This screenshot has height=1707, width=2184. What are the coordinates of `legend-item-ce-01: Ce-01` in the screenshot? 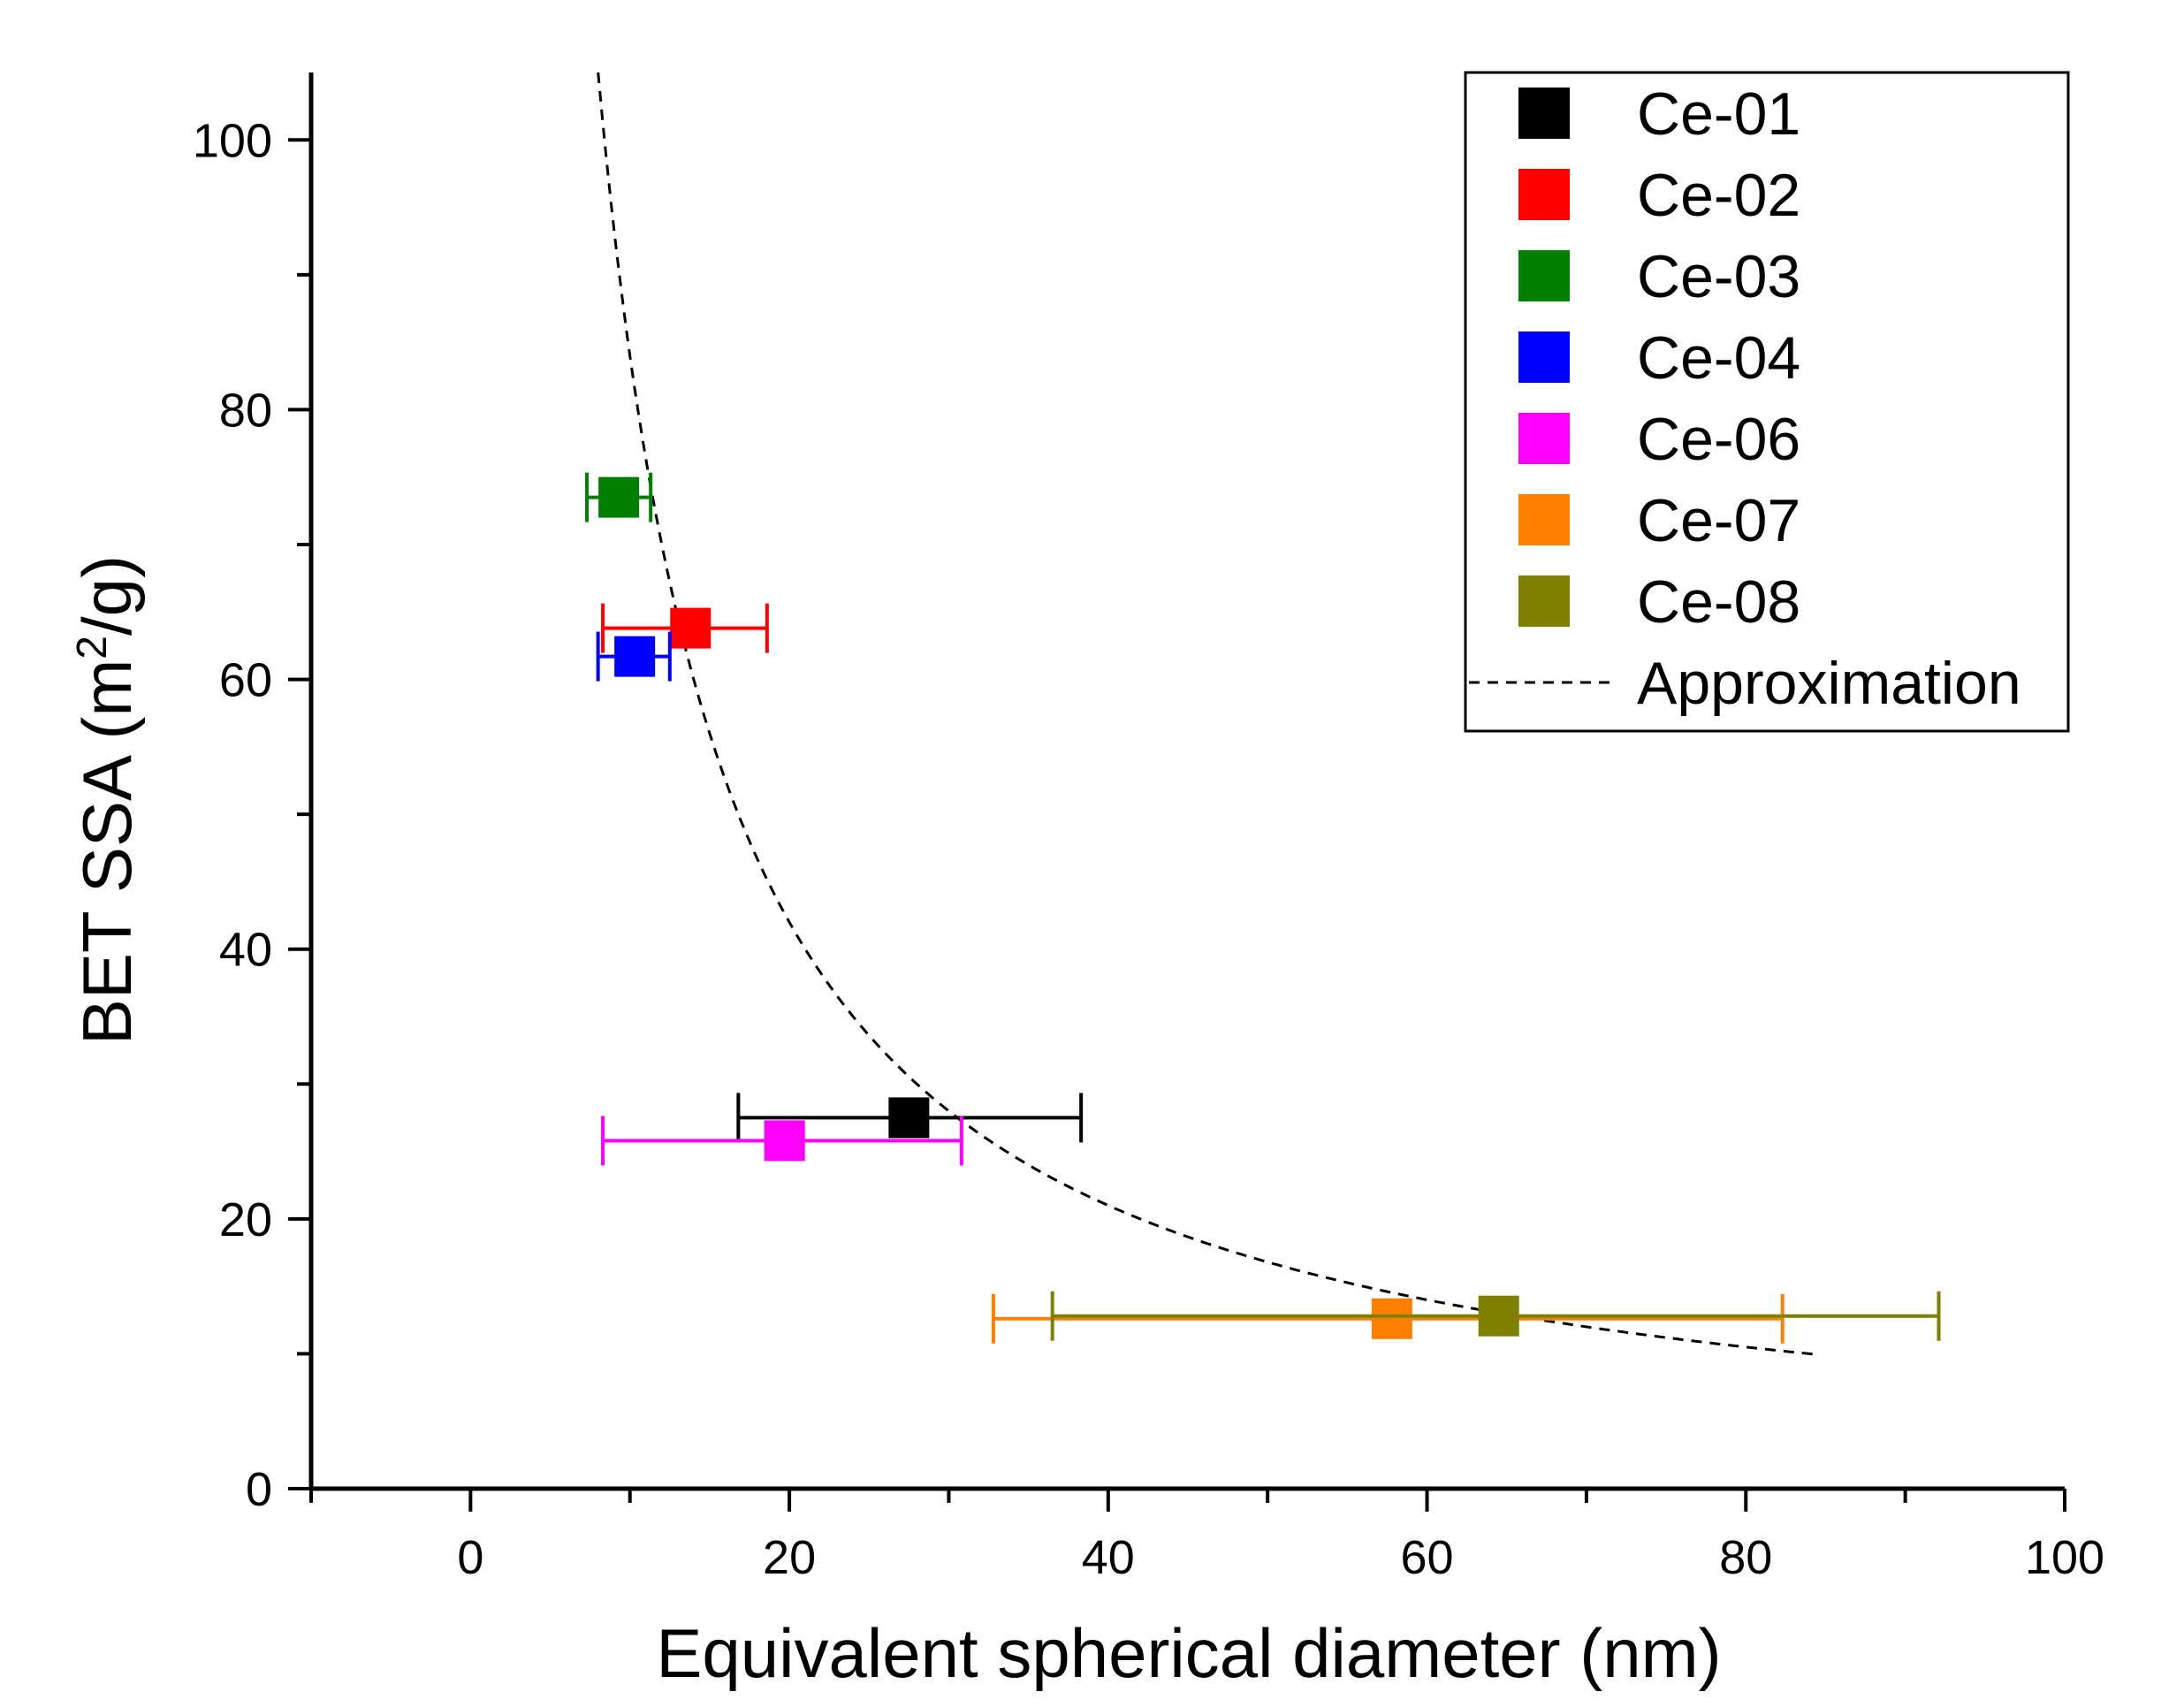 It's located at (1659, 114).